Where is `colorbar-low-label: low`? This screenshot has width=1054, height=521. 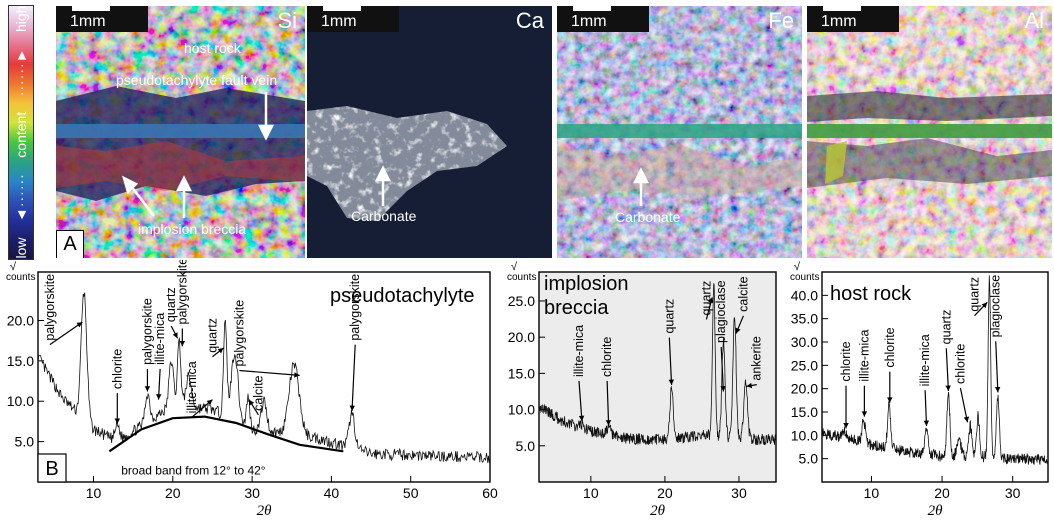 colorbar-low-label: low is located at coordinates (21, 248).